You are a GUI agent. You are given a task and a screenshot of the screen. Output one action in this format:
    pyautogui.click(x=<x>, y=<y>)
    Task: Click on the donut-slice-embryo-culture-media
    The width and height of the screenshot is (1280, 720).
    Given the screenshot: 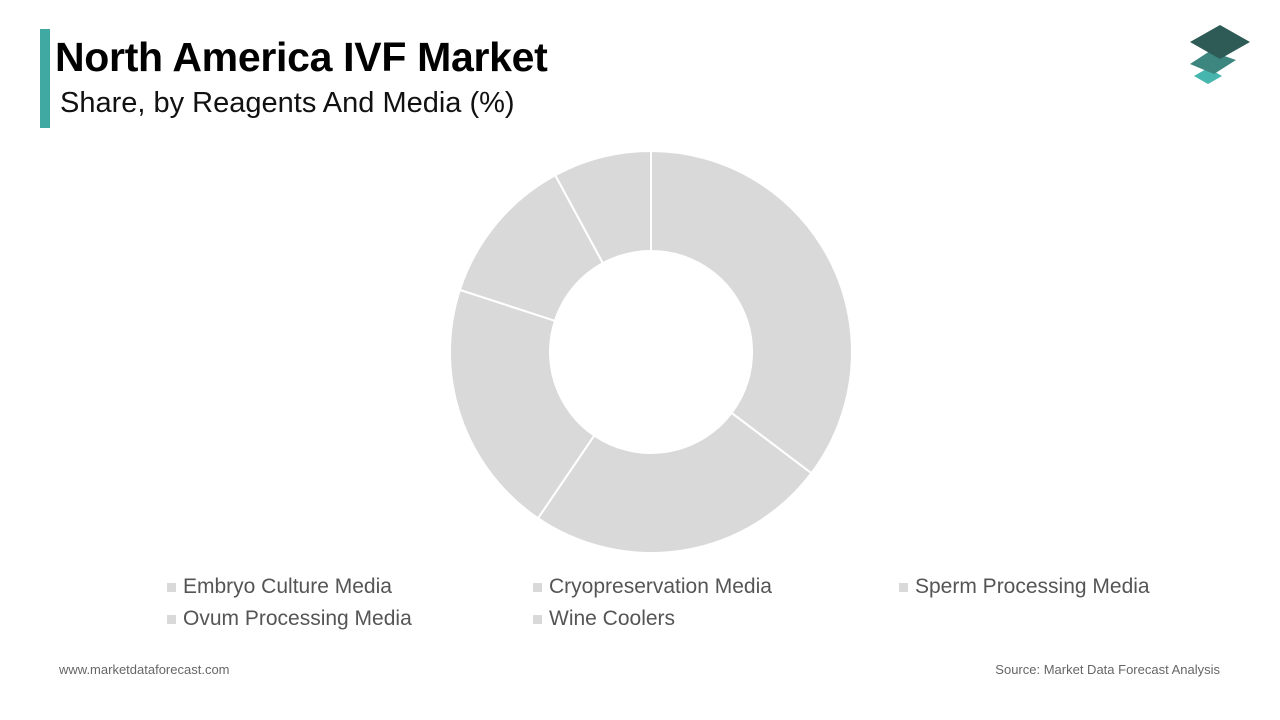 What is the action you would take?
    pyautogui.click(x=751, y=312)
    